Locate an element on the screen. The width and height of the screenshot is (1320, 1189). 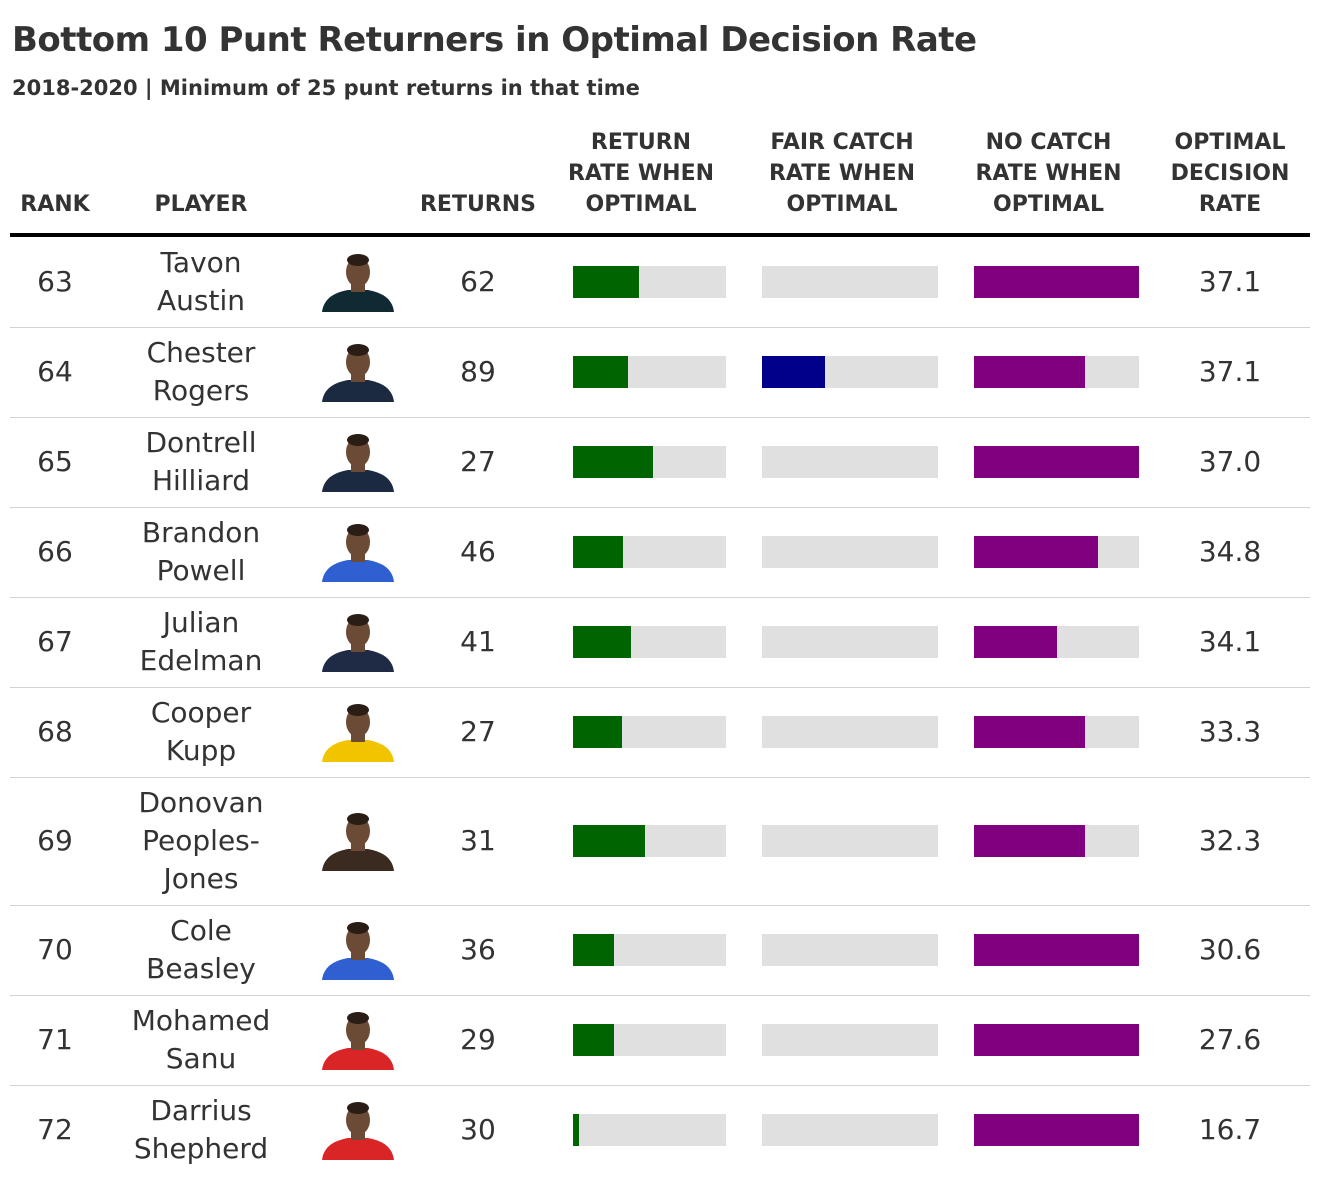
player-name: Cooper Kupp is located at coordinates (201, 731).